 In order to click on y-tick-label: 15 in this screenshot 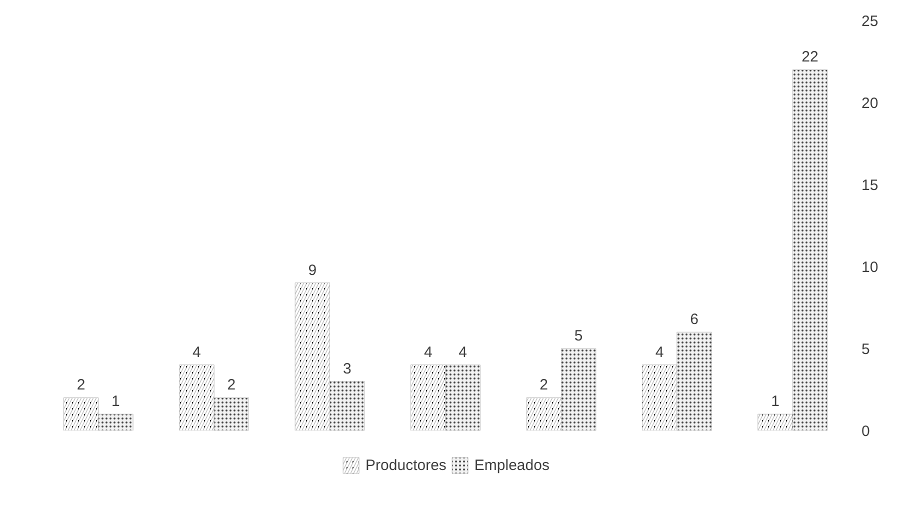, I will do `click(870, 185)`.